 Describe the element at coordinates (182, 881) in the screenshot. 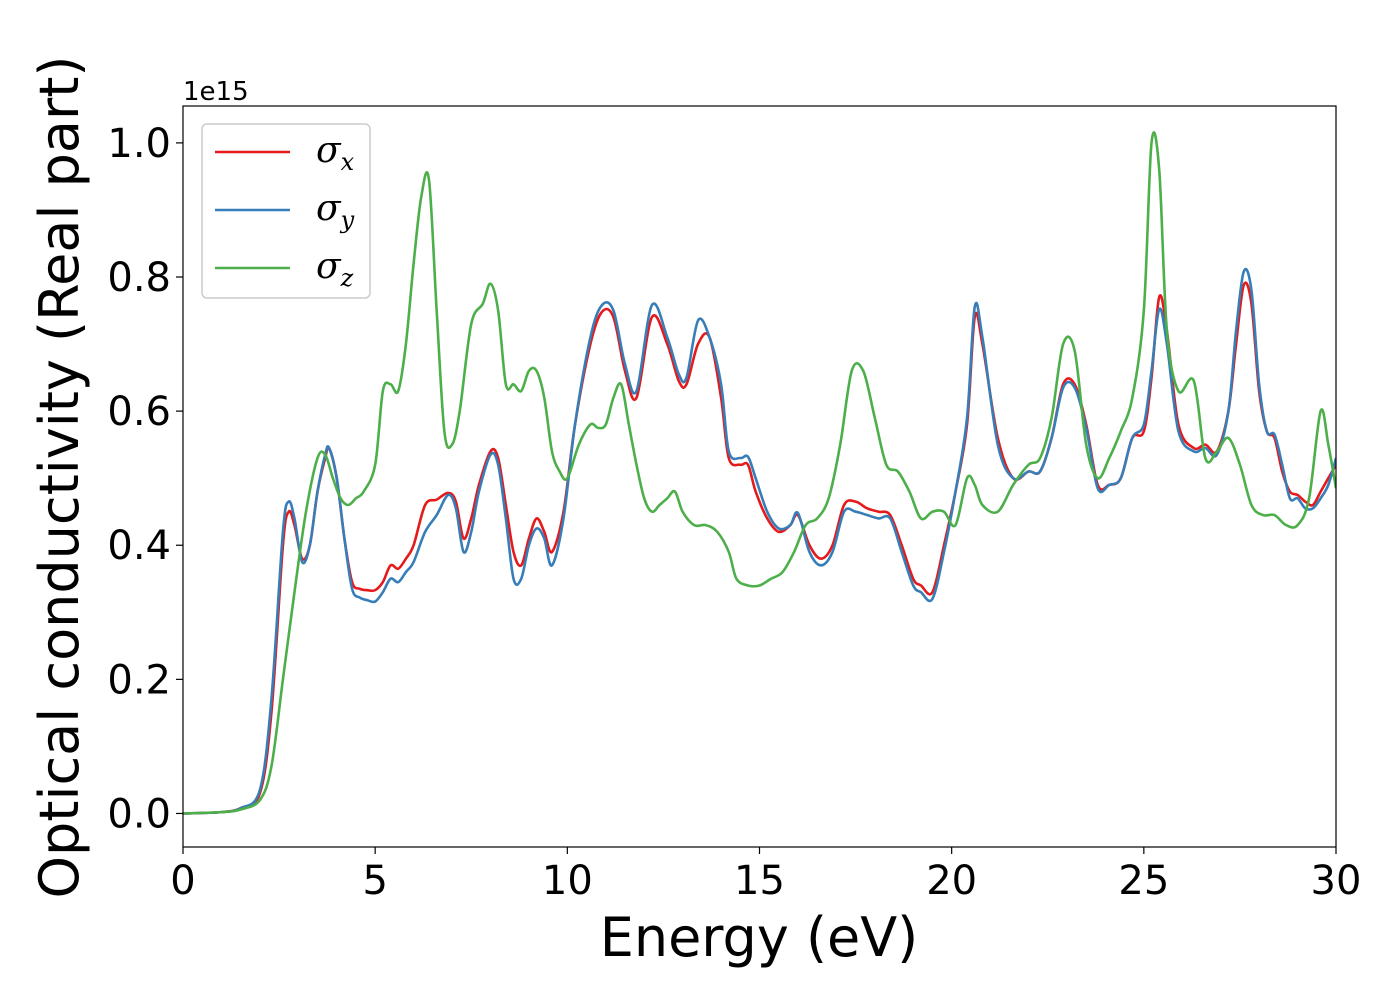

I see `x-tick-label: 0` at that location.